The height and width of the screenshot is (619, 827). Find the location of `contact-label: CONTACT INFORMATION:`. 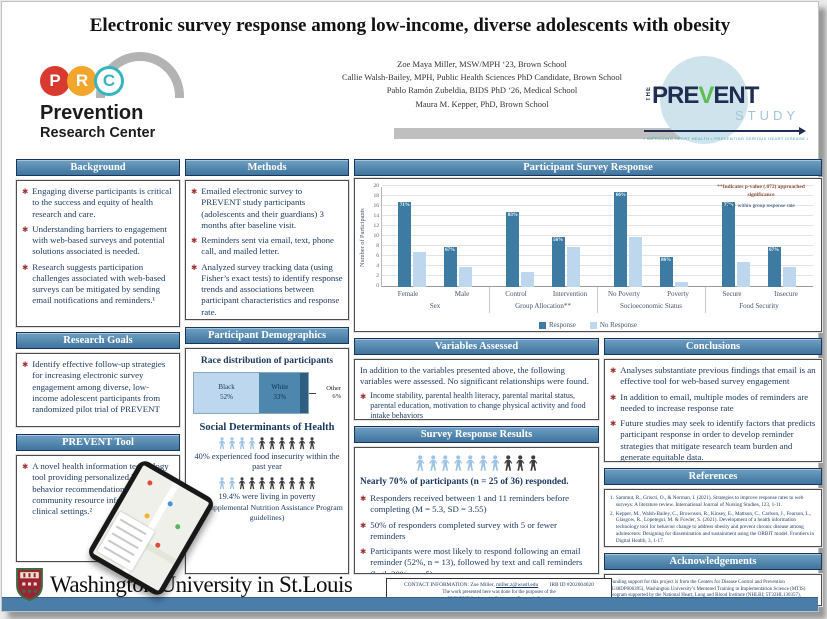

contact-label: CONTACT INFORMATION: is located at coordinates (437, 585).